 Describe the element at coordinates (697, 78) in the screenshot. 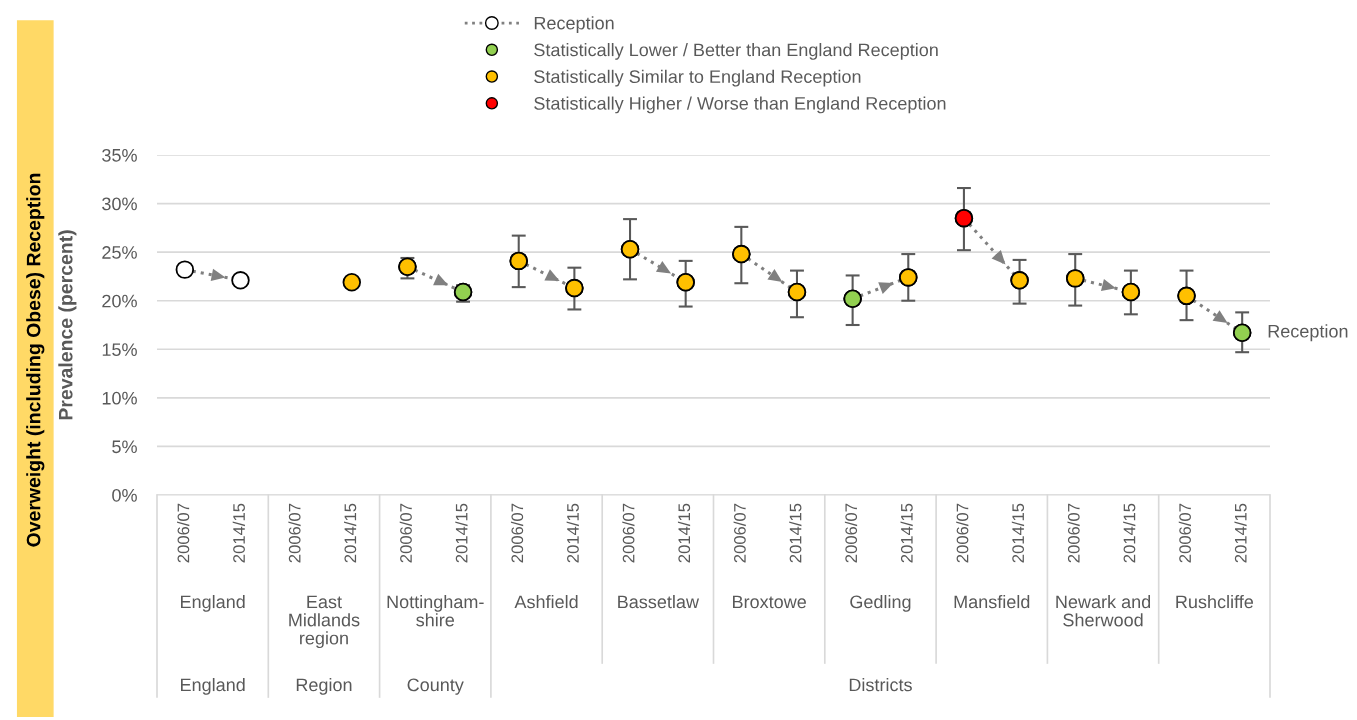

I see `legend-label: Statistically Similar to England Reception` at that location.